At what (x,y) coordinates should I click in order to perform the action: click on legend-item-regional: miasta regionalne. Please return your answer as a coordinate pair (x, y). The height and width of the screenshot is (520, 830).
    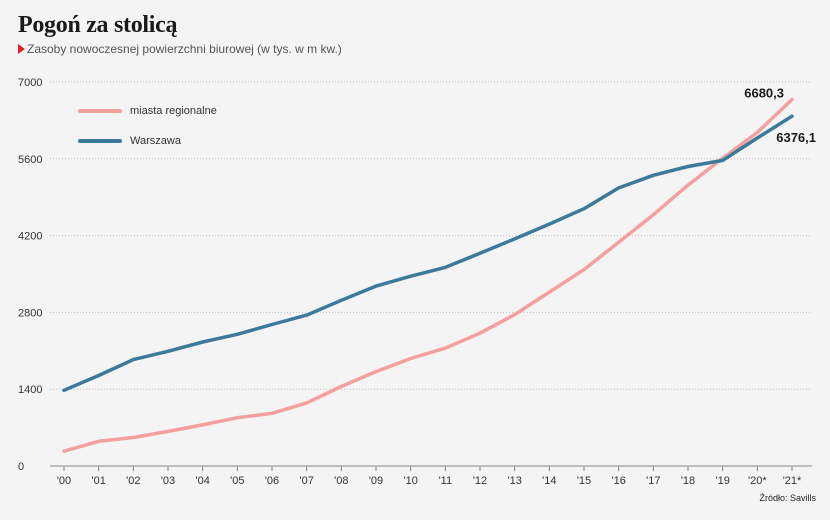
    Looking at the image, I should click on (147, 111).